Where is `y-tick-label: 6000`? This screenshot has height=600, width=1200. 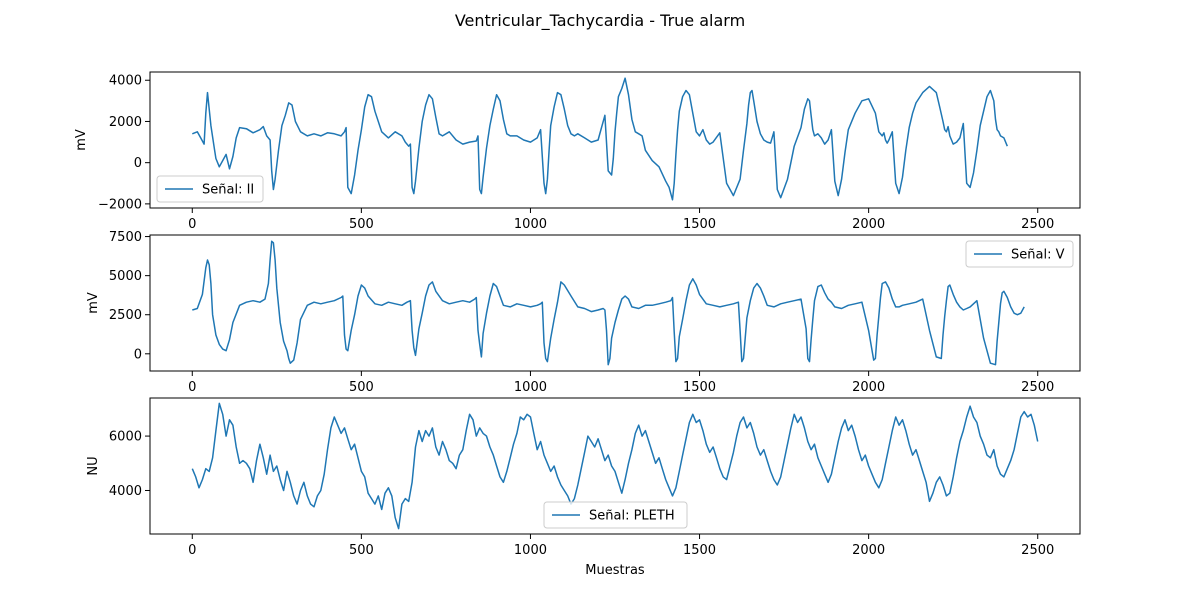
y-tick-label: 6000 is located at coordinates (125, 437).